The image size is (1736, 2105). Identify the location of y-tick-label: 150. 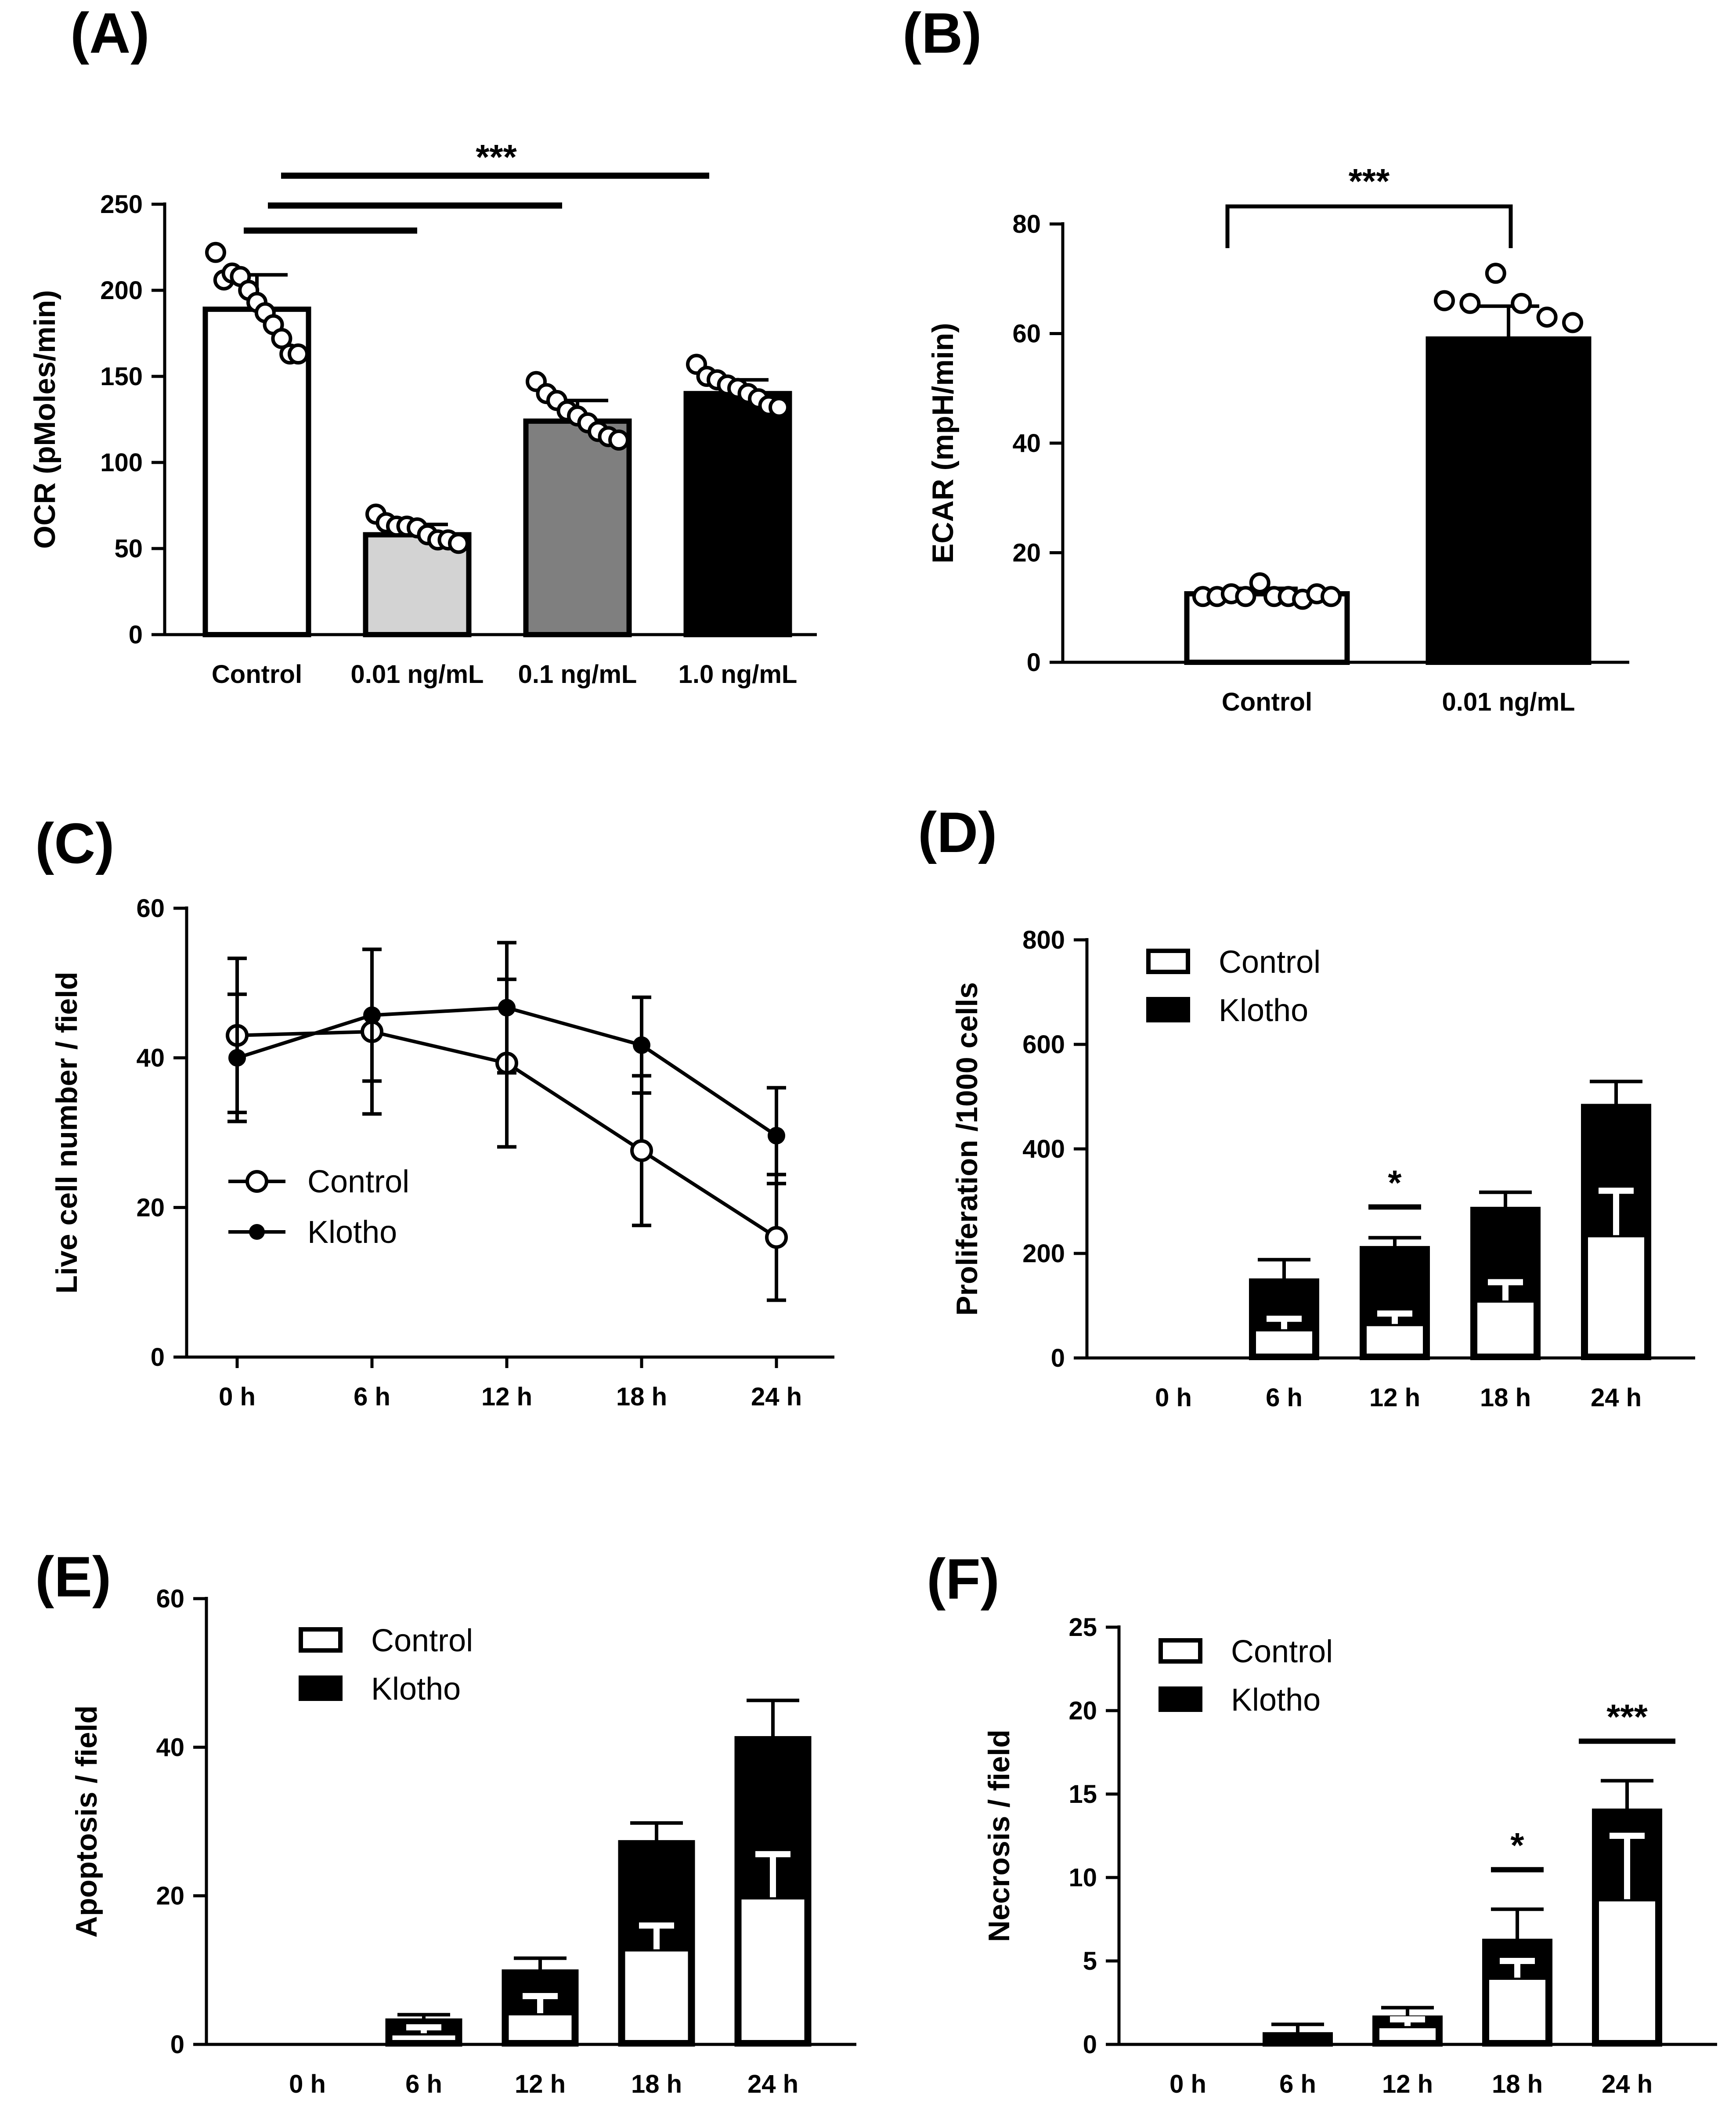
(122, 376).